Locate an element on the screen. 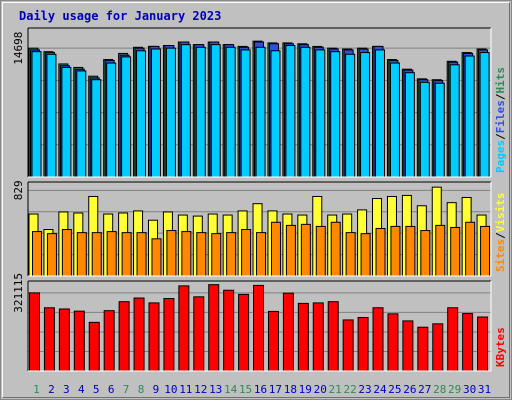  x-tick-label: 16 is located at coordinates (260, 389).